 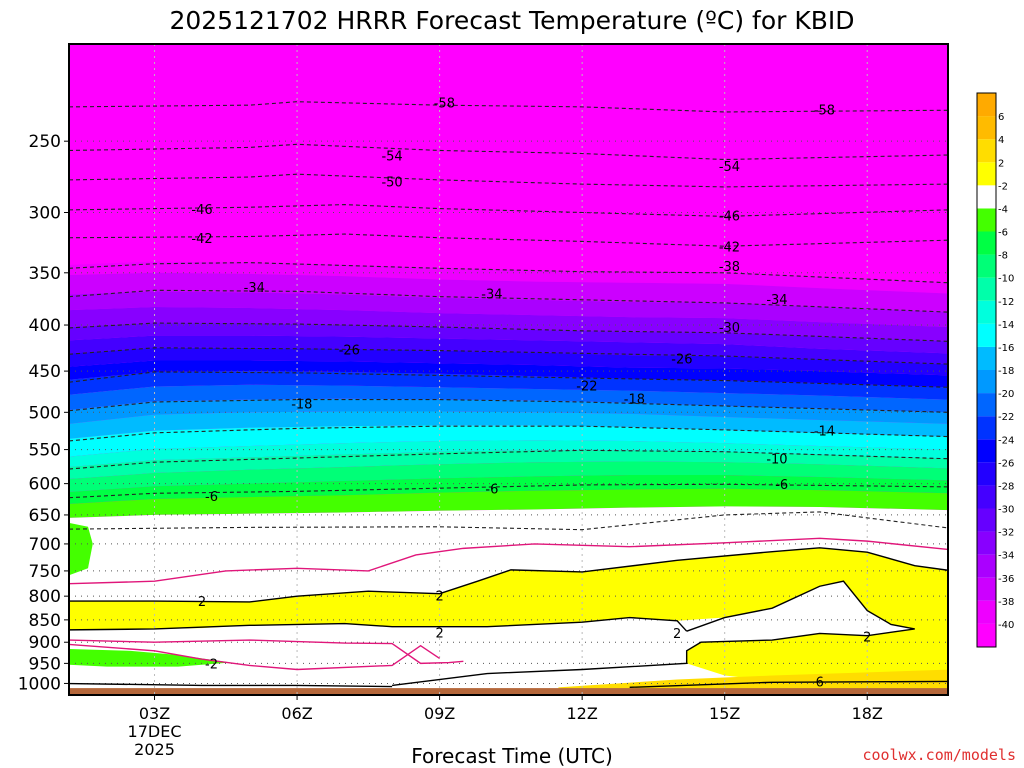 I want to click on isotherm-label: -30, so click(x=729, y=328).